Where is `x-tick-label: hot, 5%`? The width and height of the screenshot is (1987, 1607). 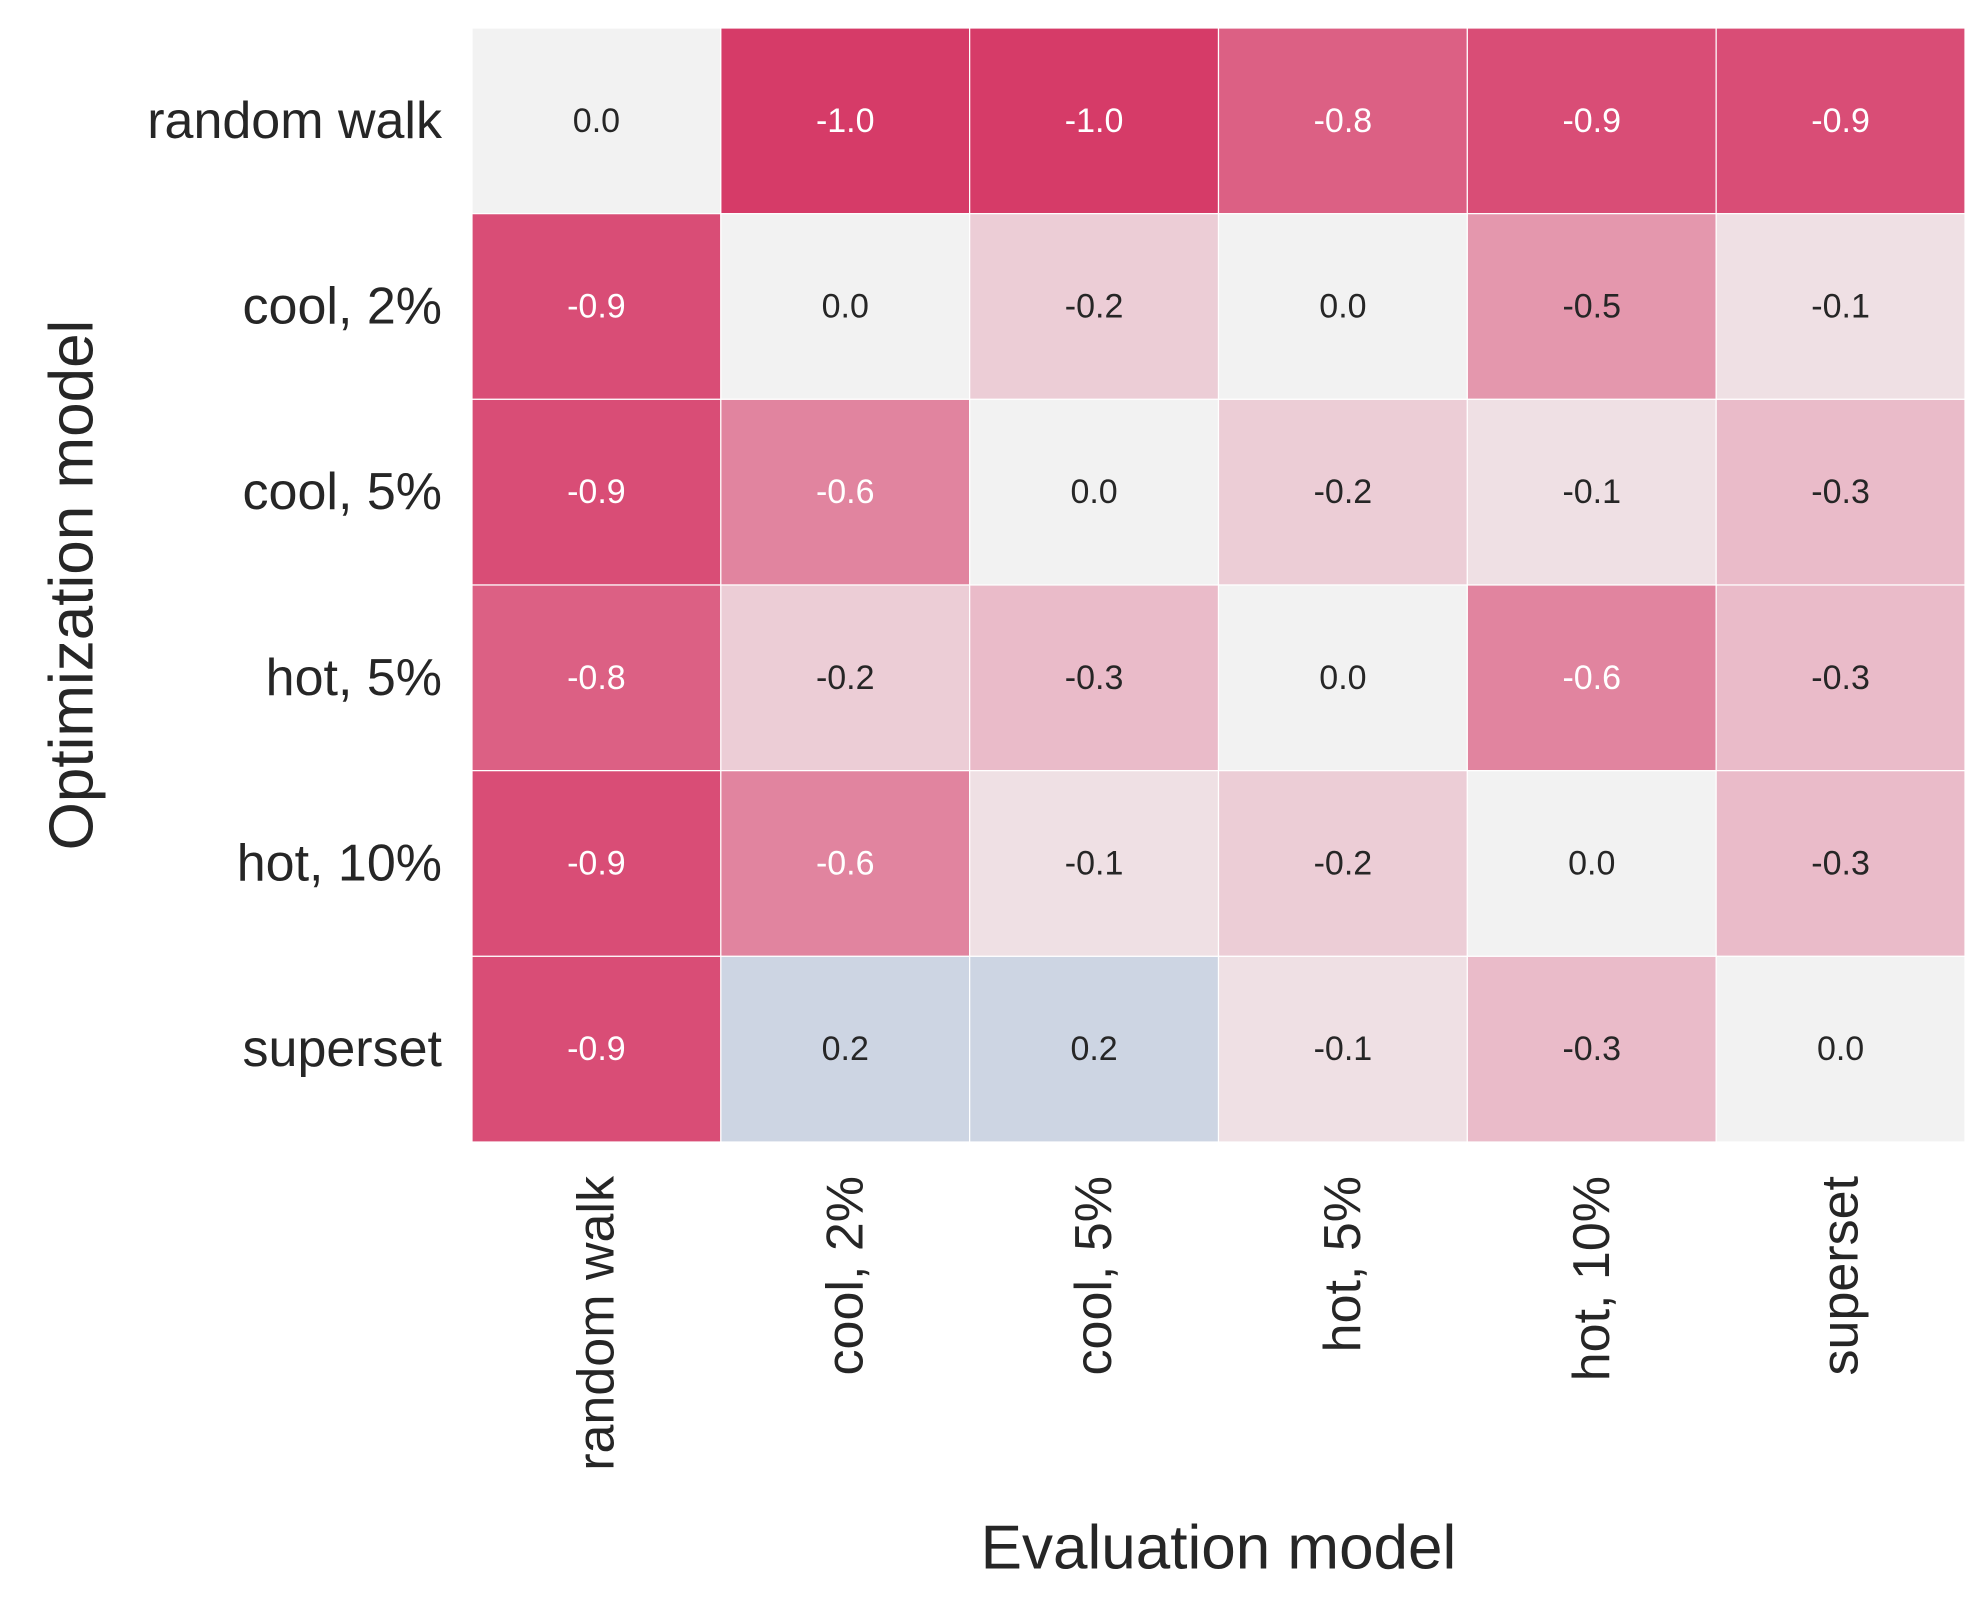
x-tick-label: hot, 5% is located at coordinates (1343, 1264).